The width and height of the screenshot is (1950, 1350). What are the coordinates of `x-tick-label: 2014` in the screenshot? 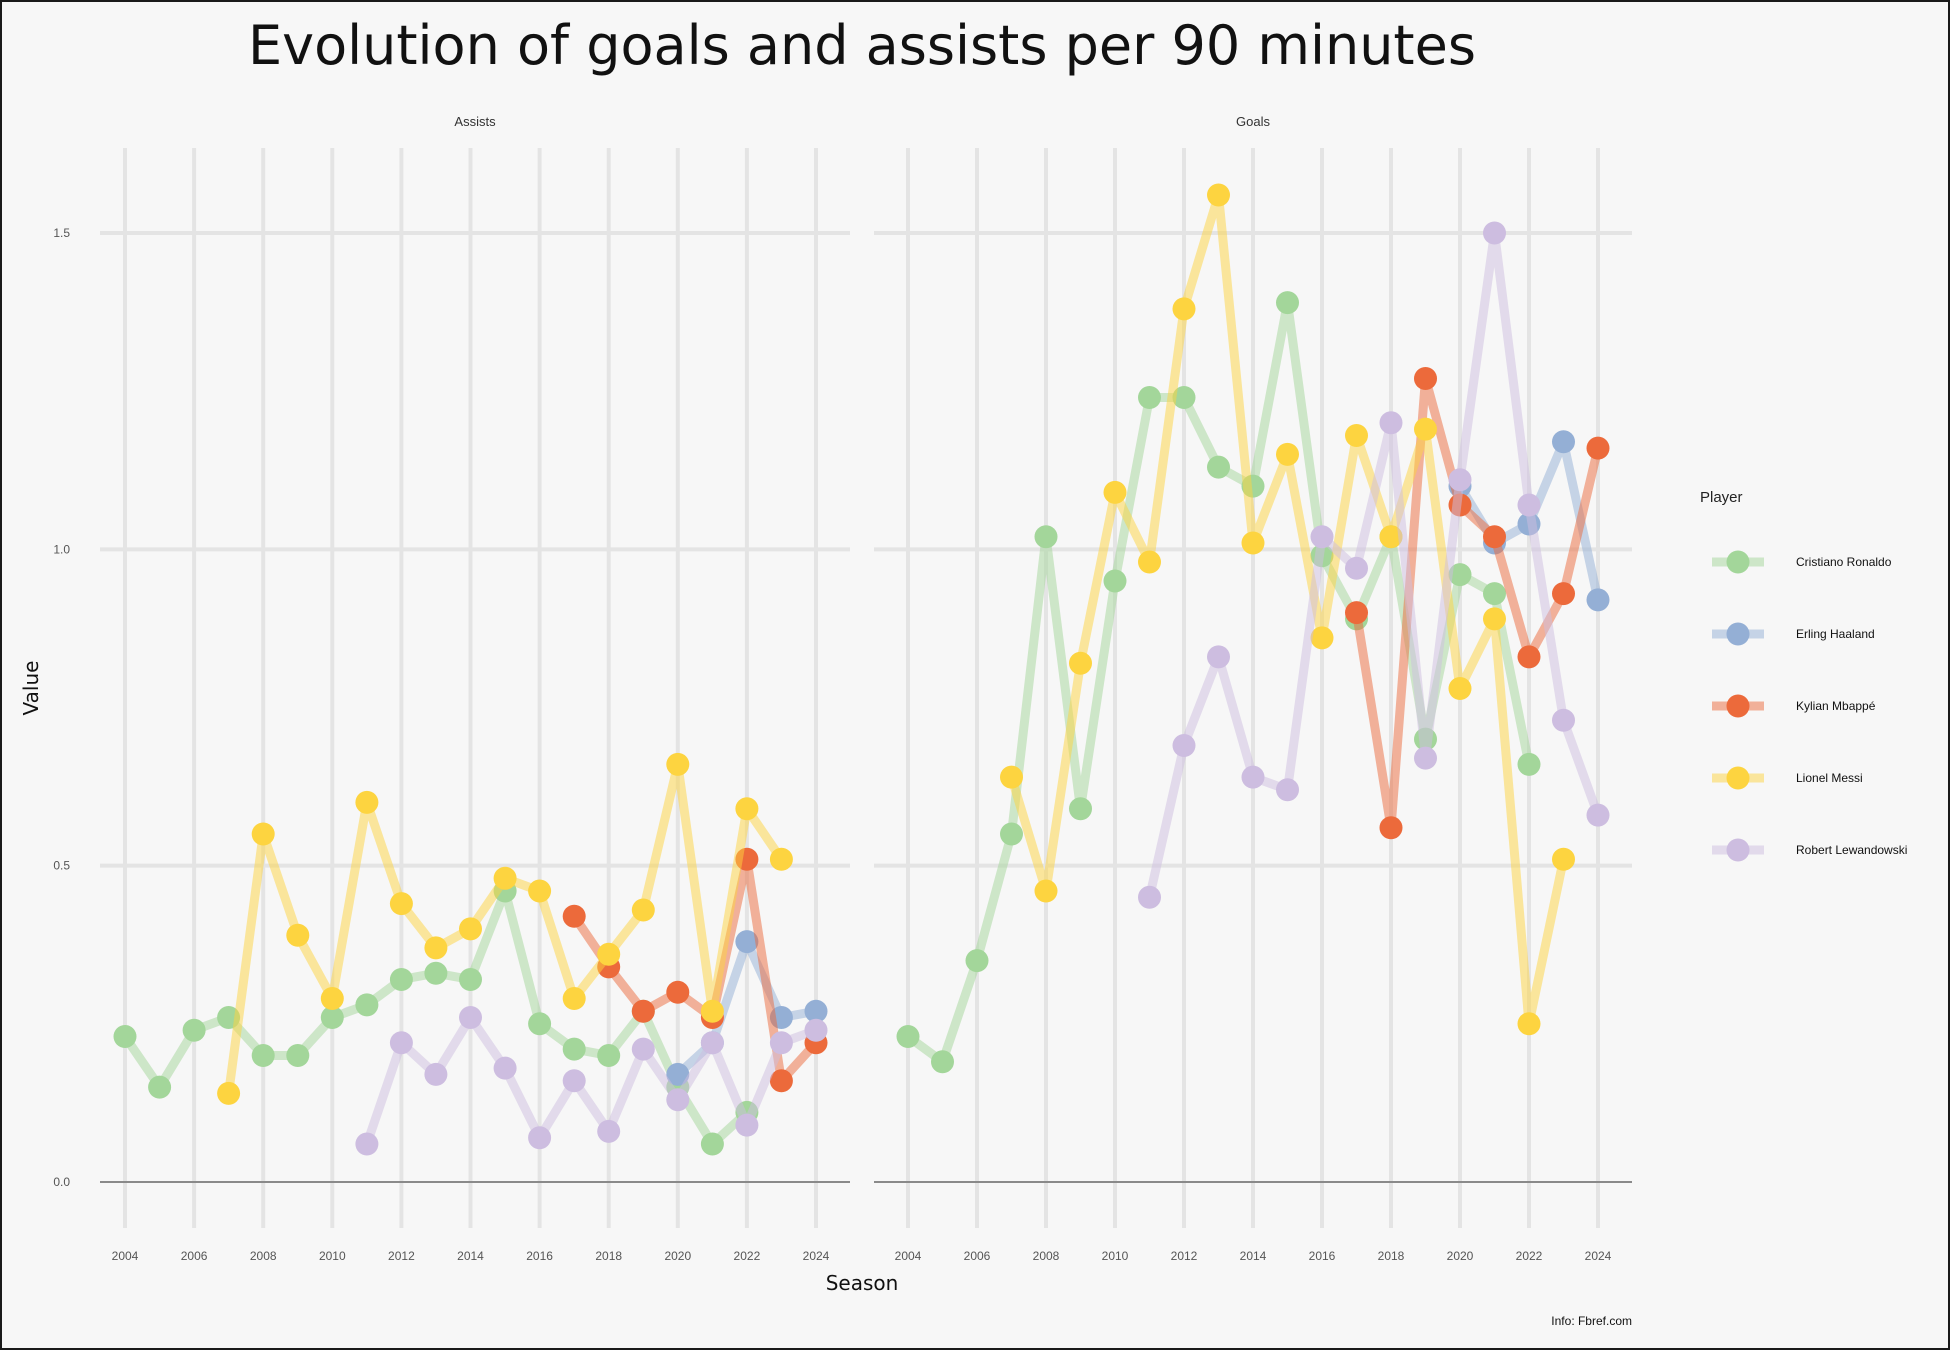 It's located at (470, 1256).